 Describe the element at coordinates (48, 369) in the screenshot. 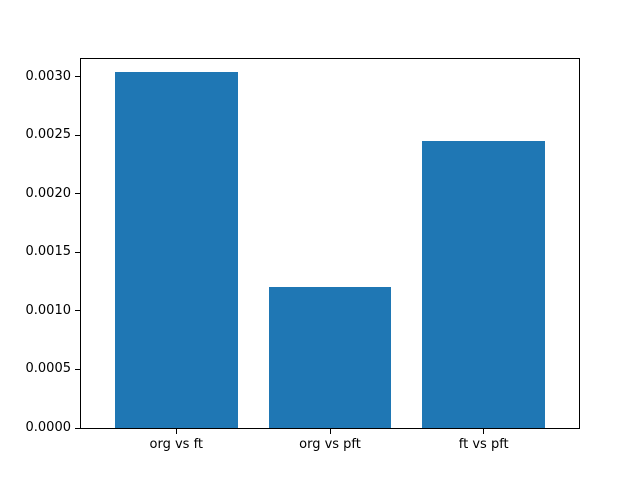

I see `y-tick-label-0.0005: 0.0005` at that location.